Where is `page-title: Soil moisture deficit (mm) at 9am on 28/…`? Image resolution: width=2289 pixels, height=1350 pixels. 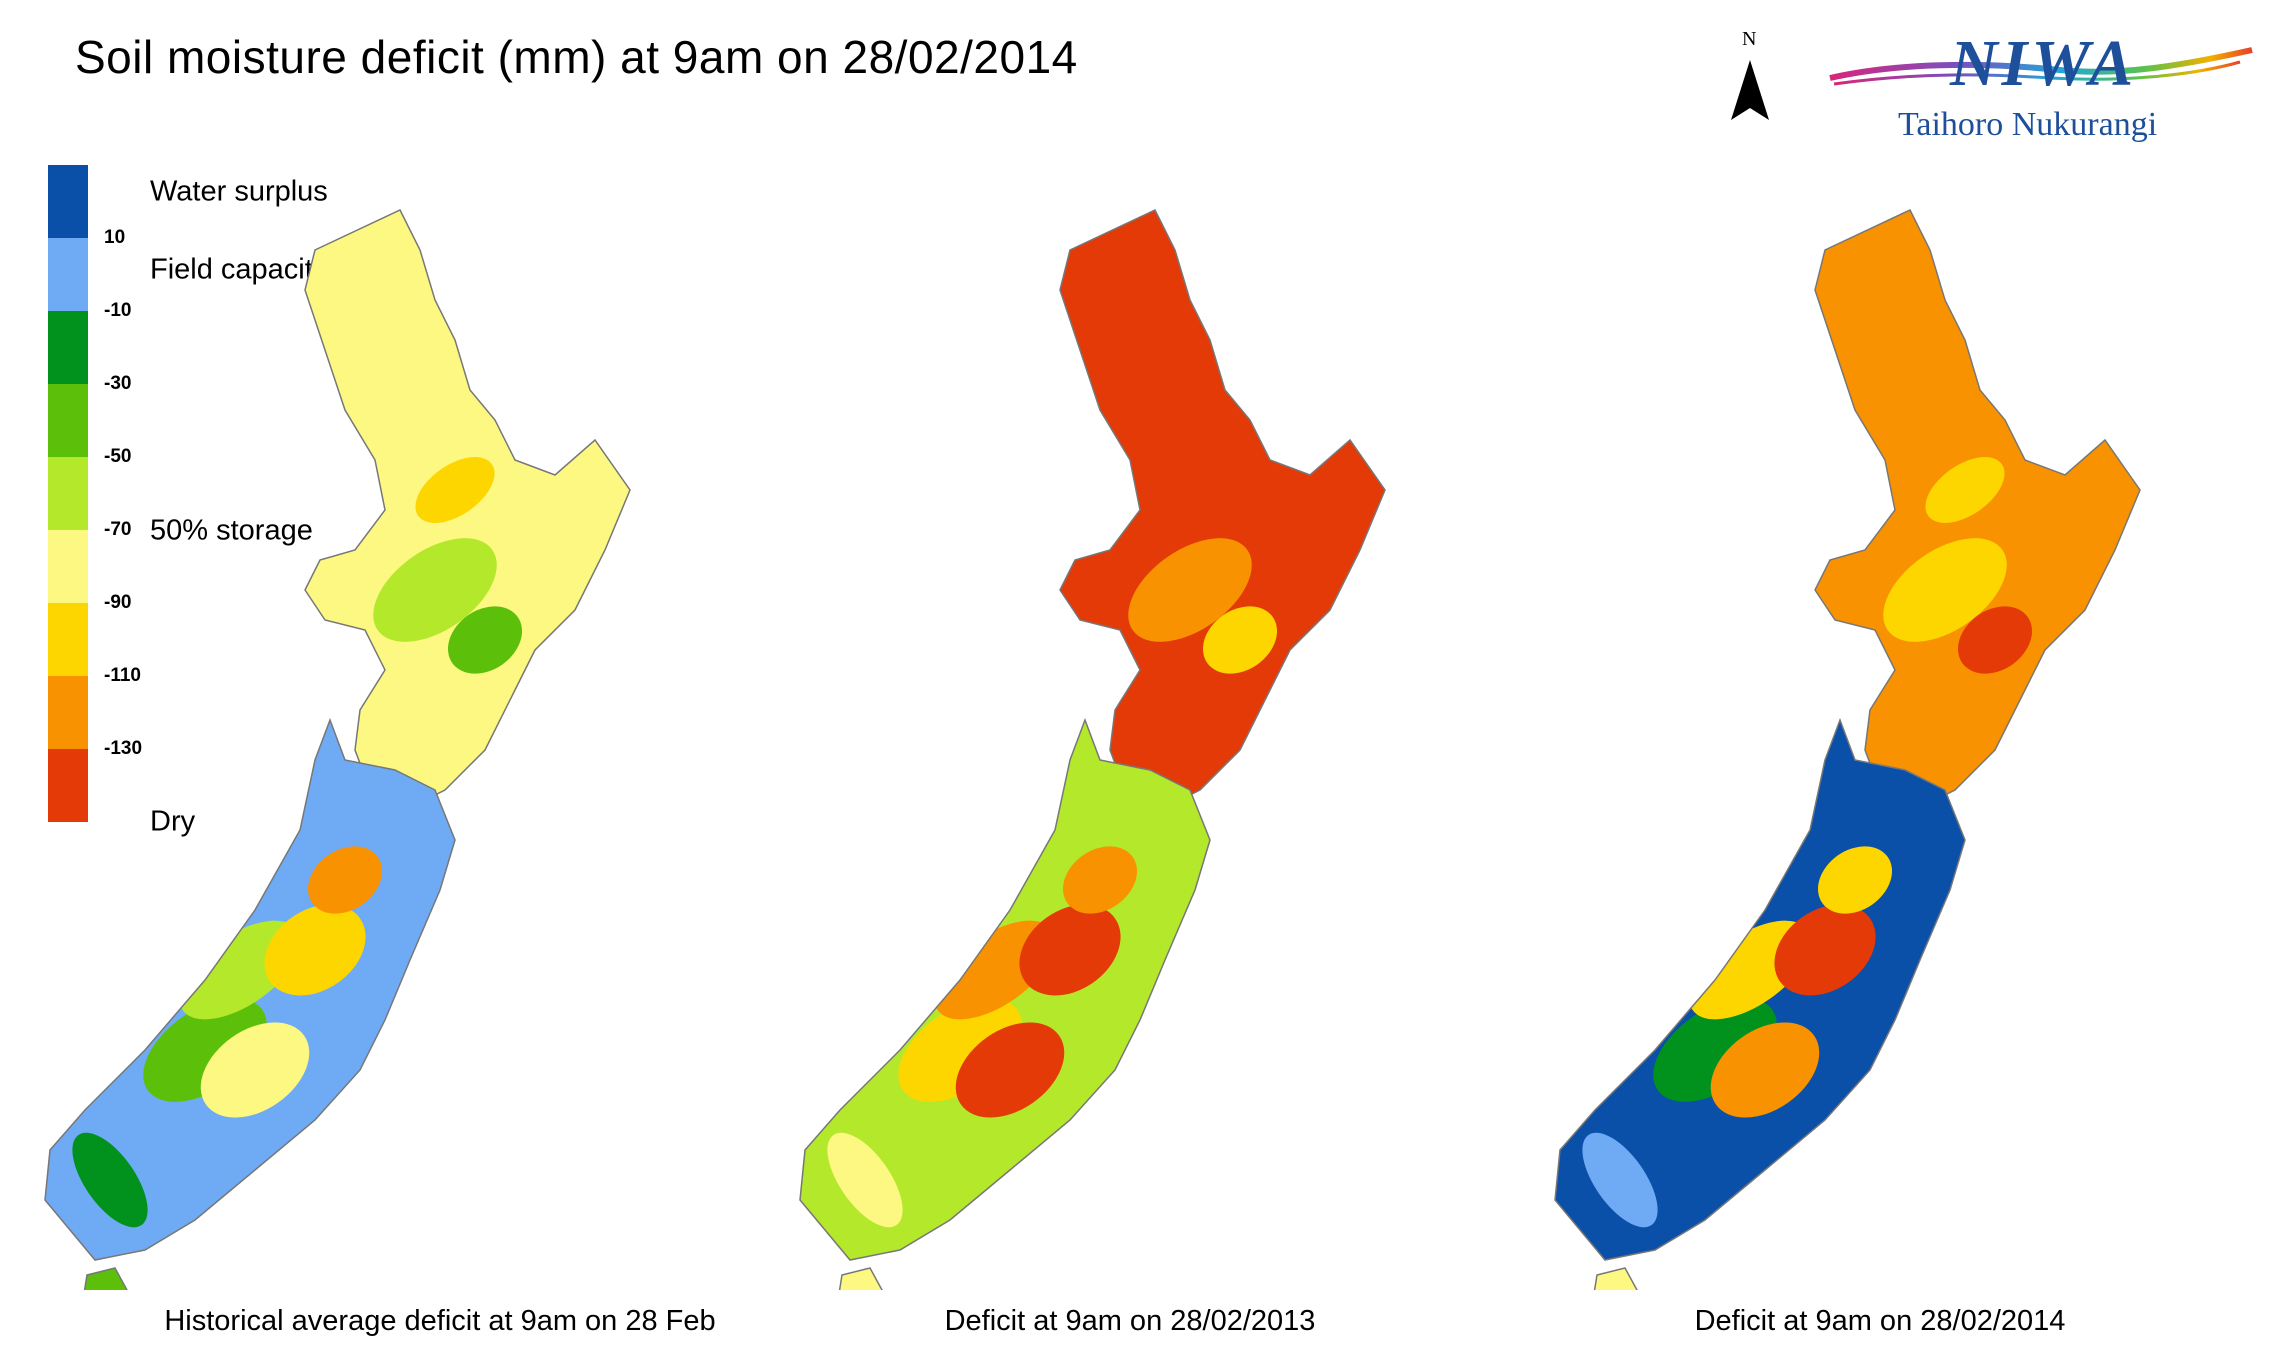
page-title: Soil moisture deficit (mm) at 9am on 28/… is located at coordinates (576, 57).